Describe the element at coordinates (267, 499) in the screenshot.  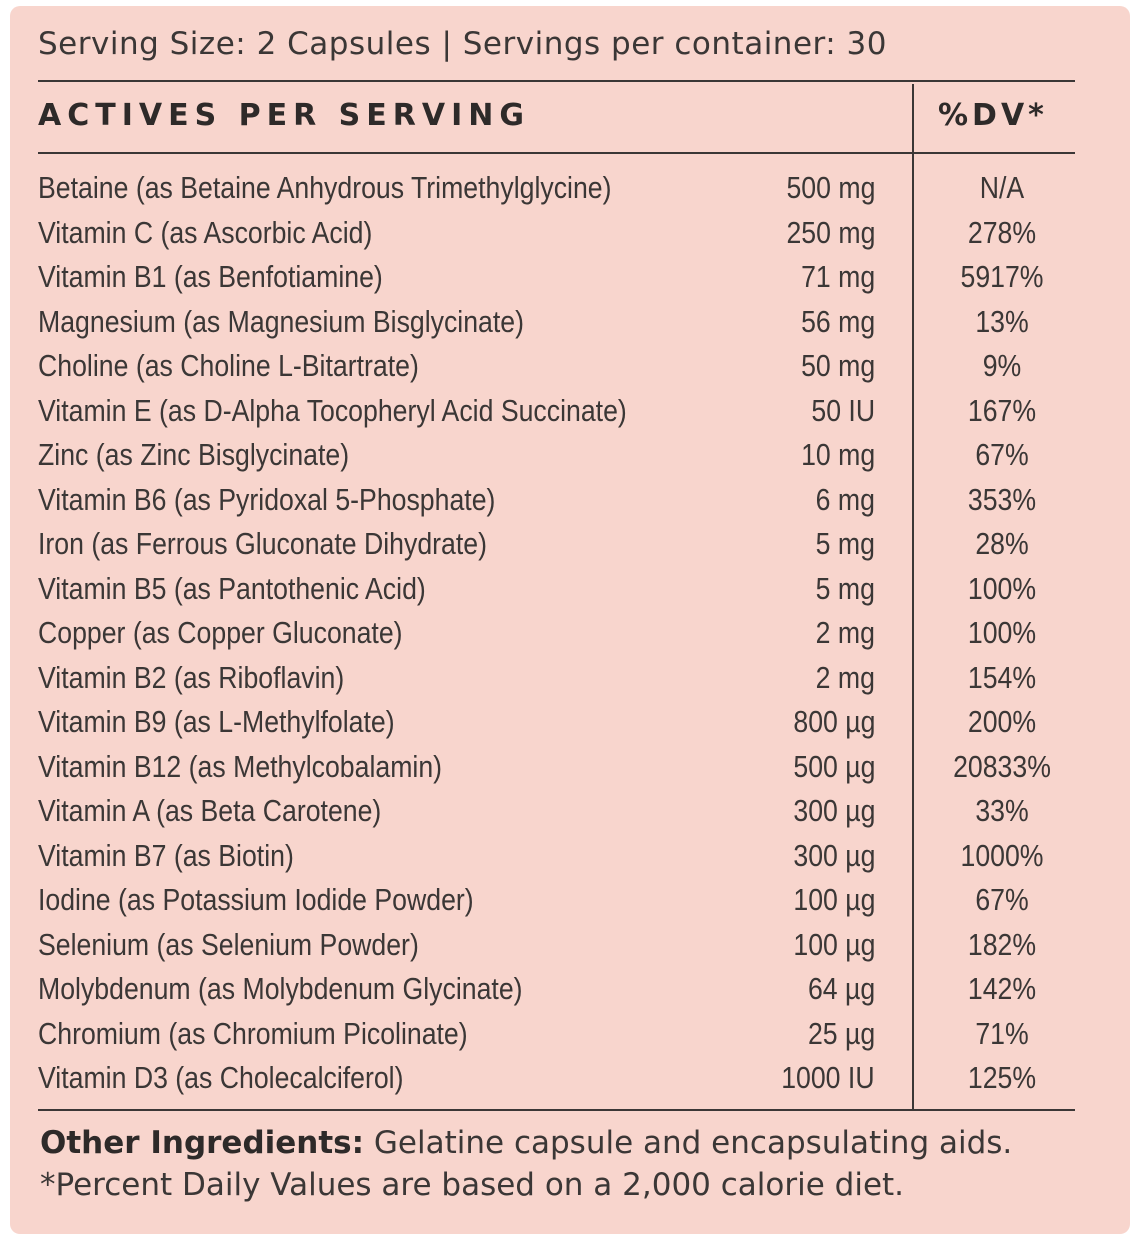
I see `ingredient-name: Vitamin B6 (as Pyridoxal 5-Phosphate)` at that location.